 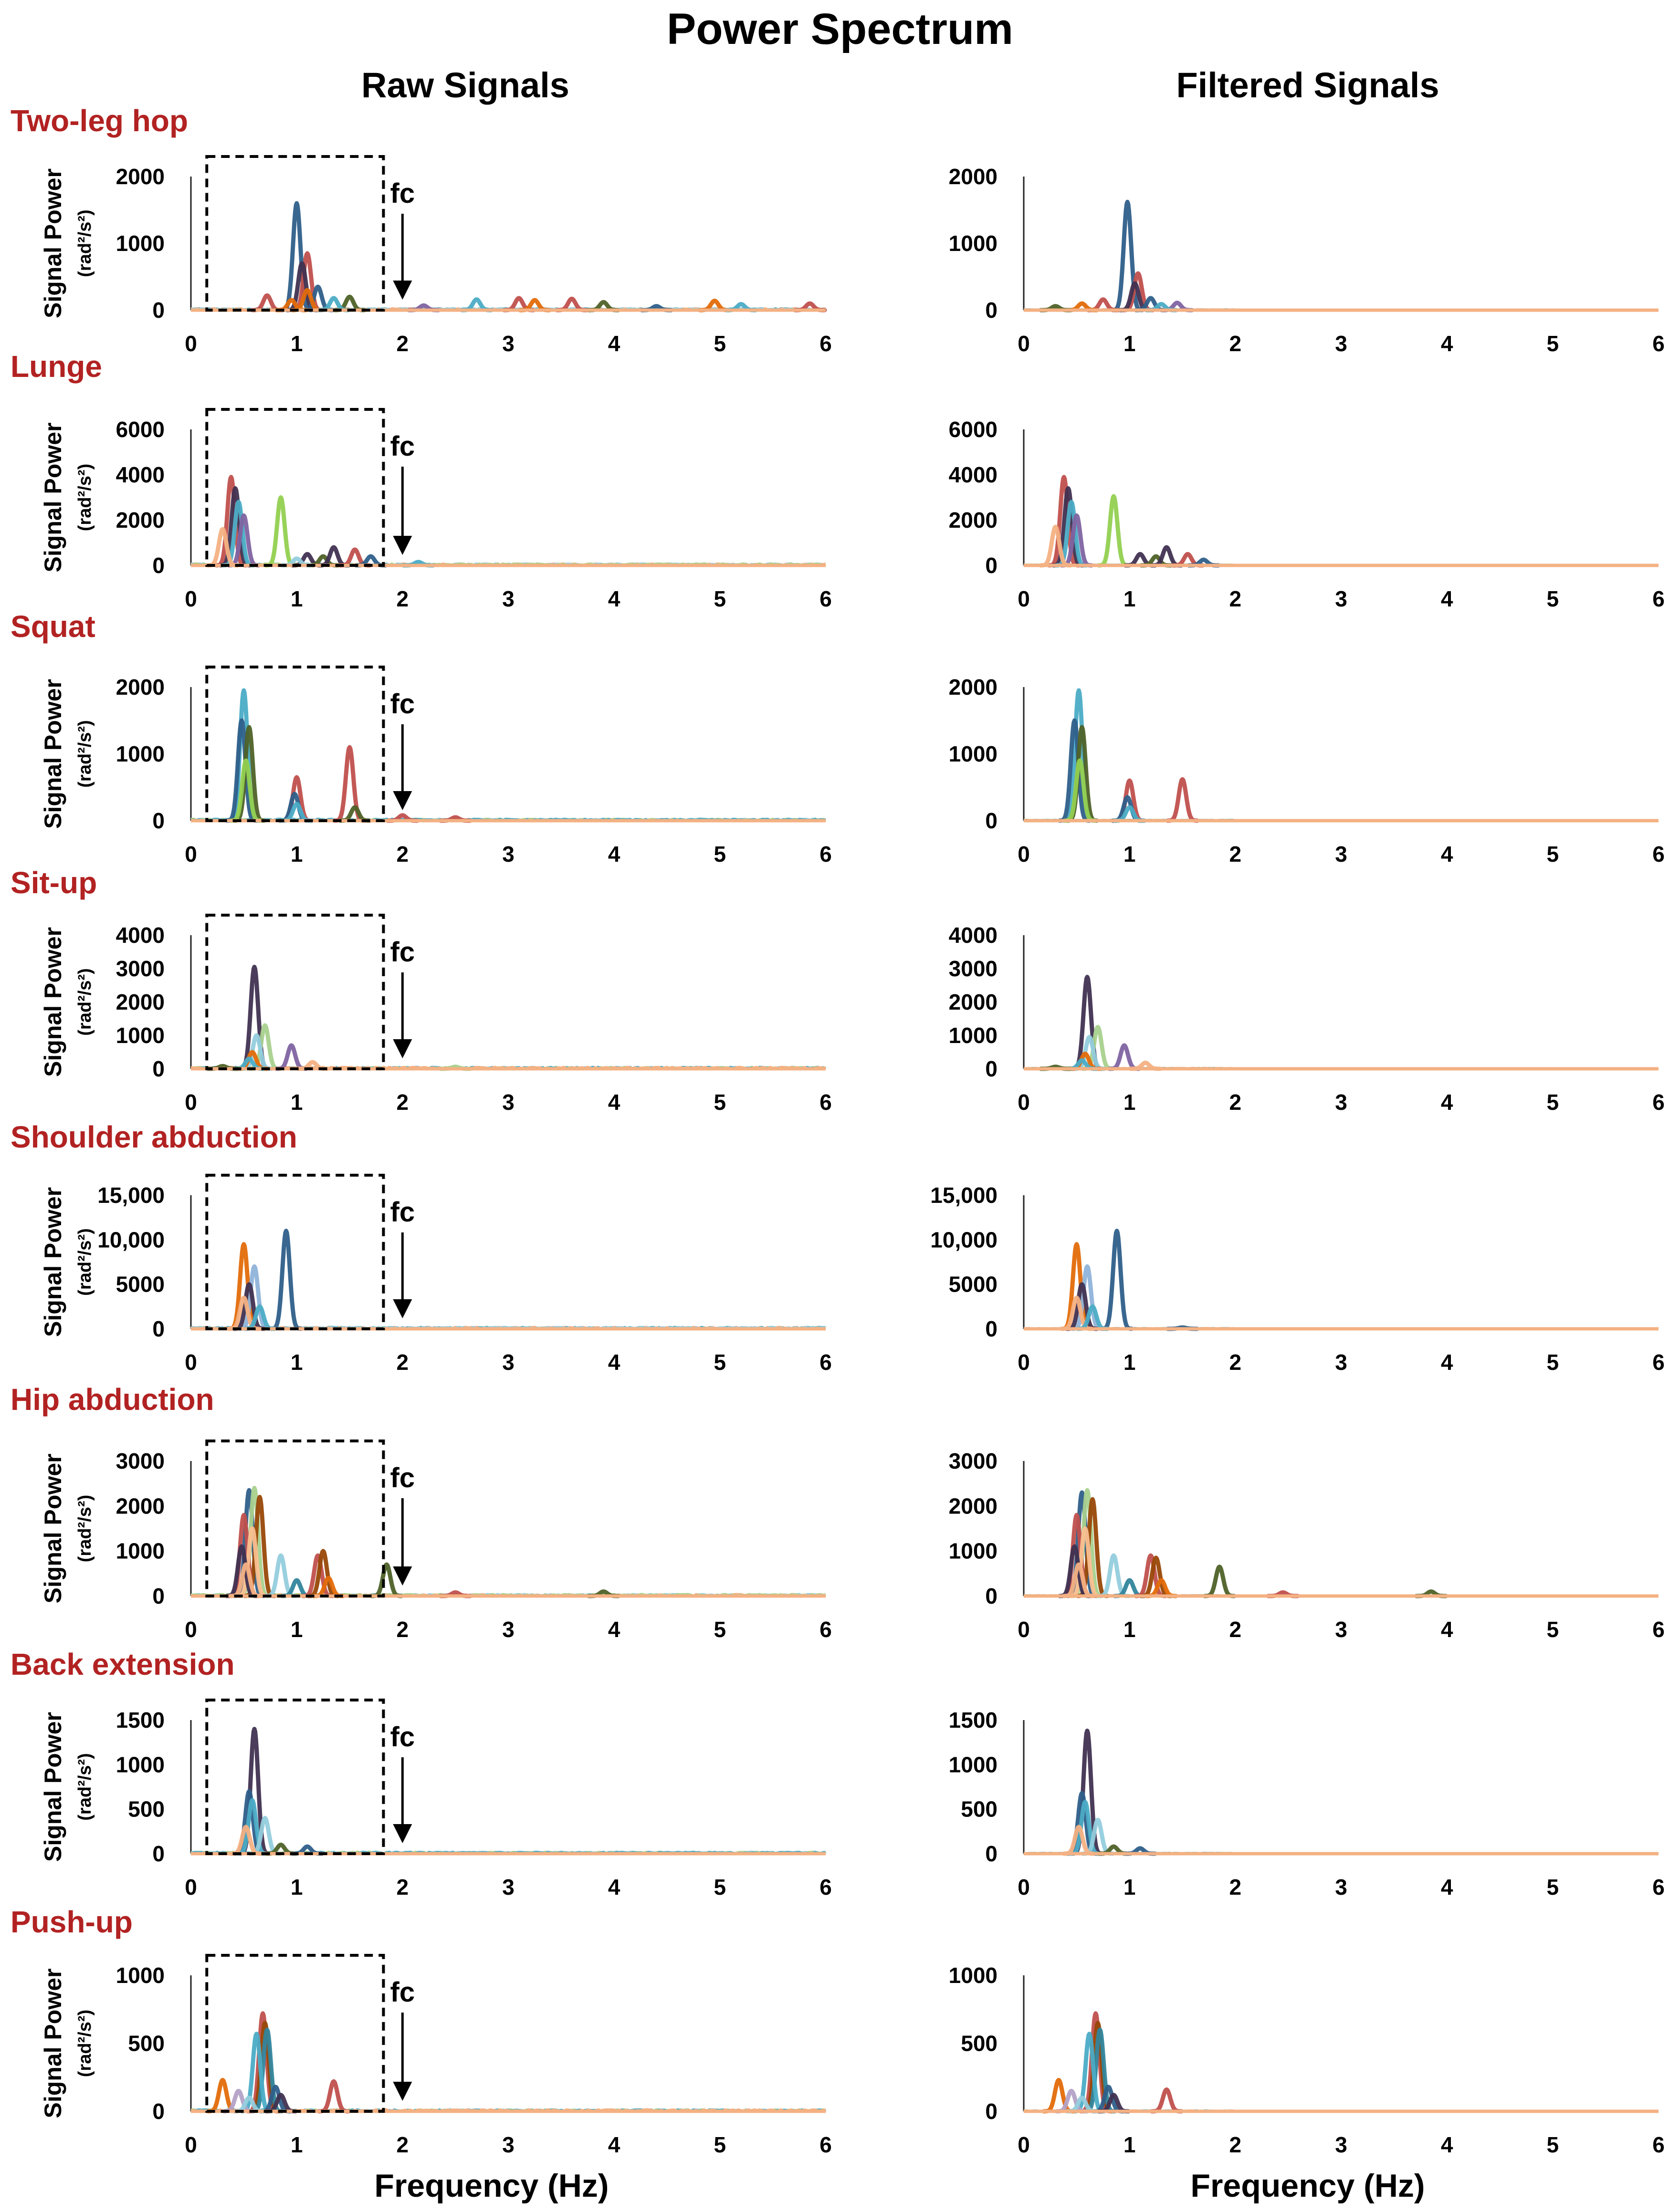 What do you see at coordinates (1307, 85) in the screenshot?
I see `column-title-filtered: Filtered Signals` at bounding box center [1307, 85].